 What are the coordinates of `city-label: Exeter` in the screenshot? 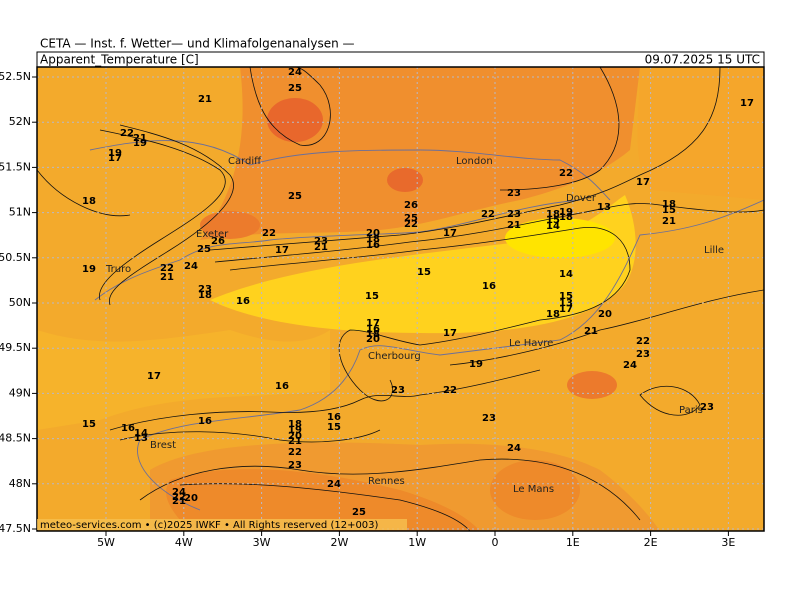 It's located at (212, 234).